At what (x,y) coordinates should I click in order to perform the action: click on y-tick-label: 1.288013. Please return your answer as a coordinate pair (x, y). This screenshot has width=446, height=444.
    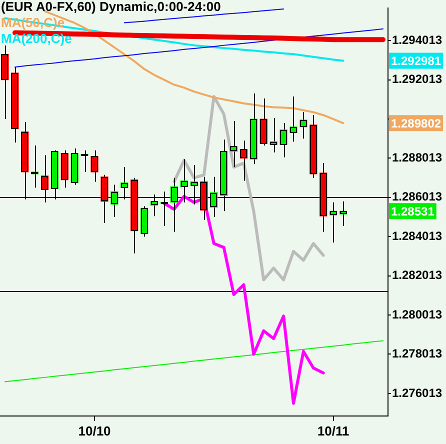
    Looking at the image, I should click on (417, 157).